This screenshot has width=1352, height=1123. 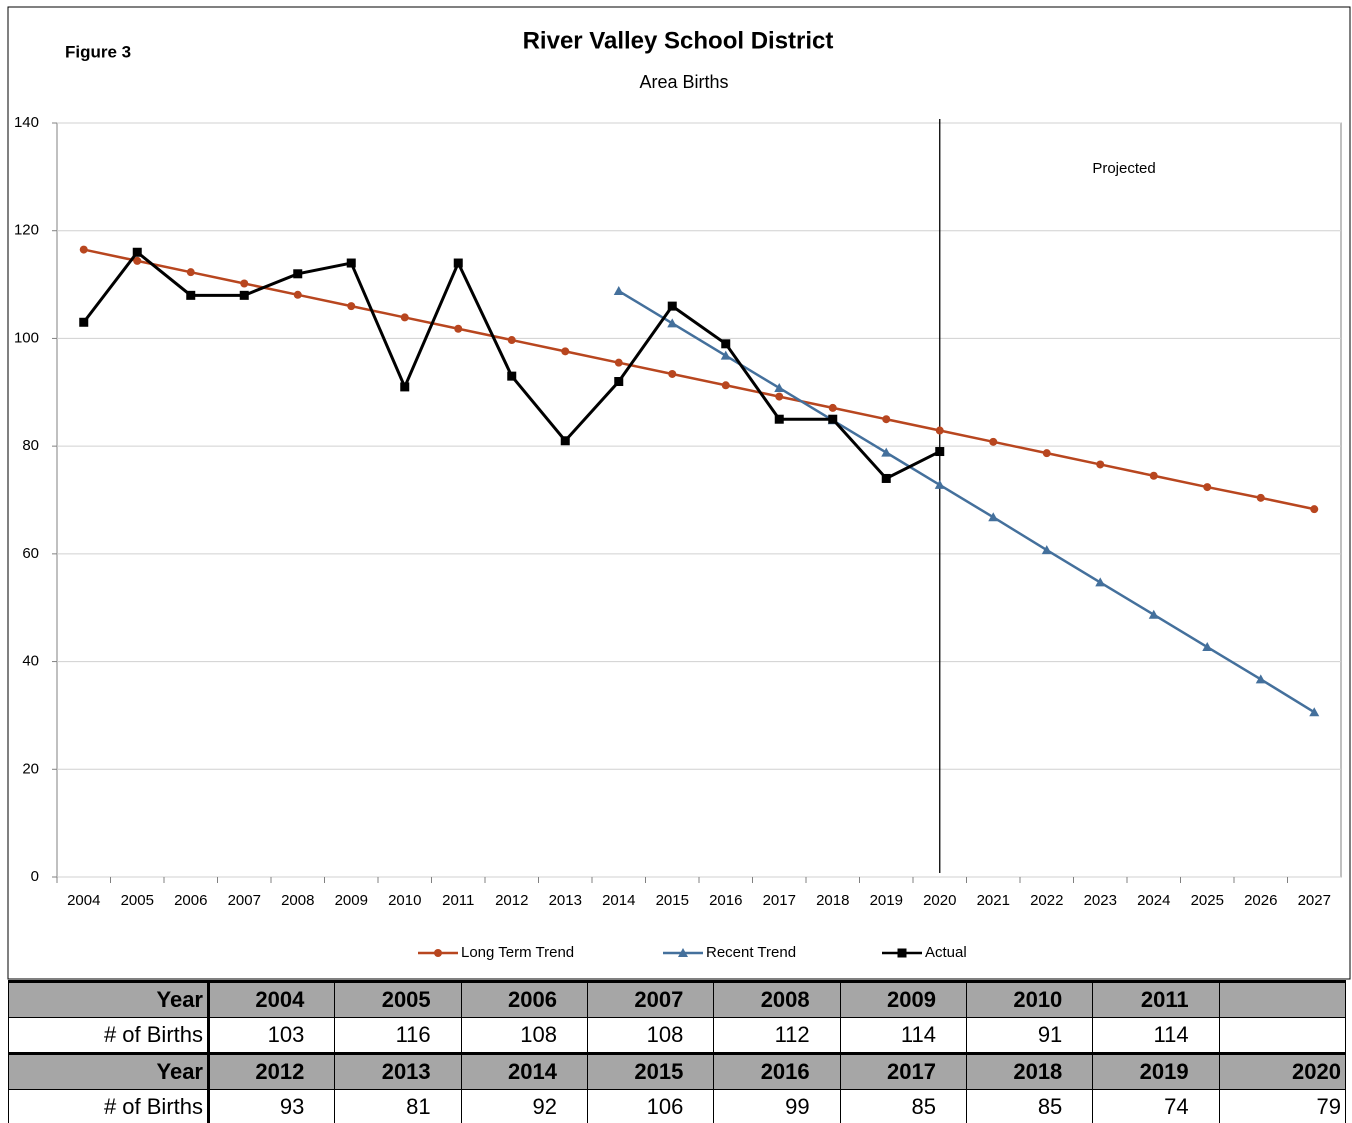 I want to click on annotation: Projected, so click(x=1123, y=168).